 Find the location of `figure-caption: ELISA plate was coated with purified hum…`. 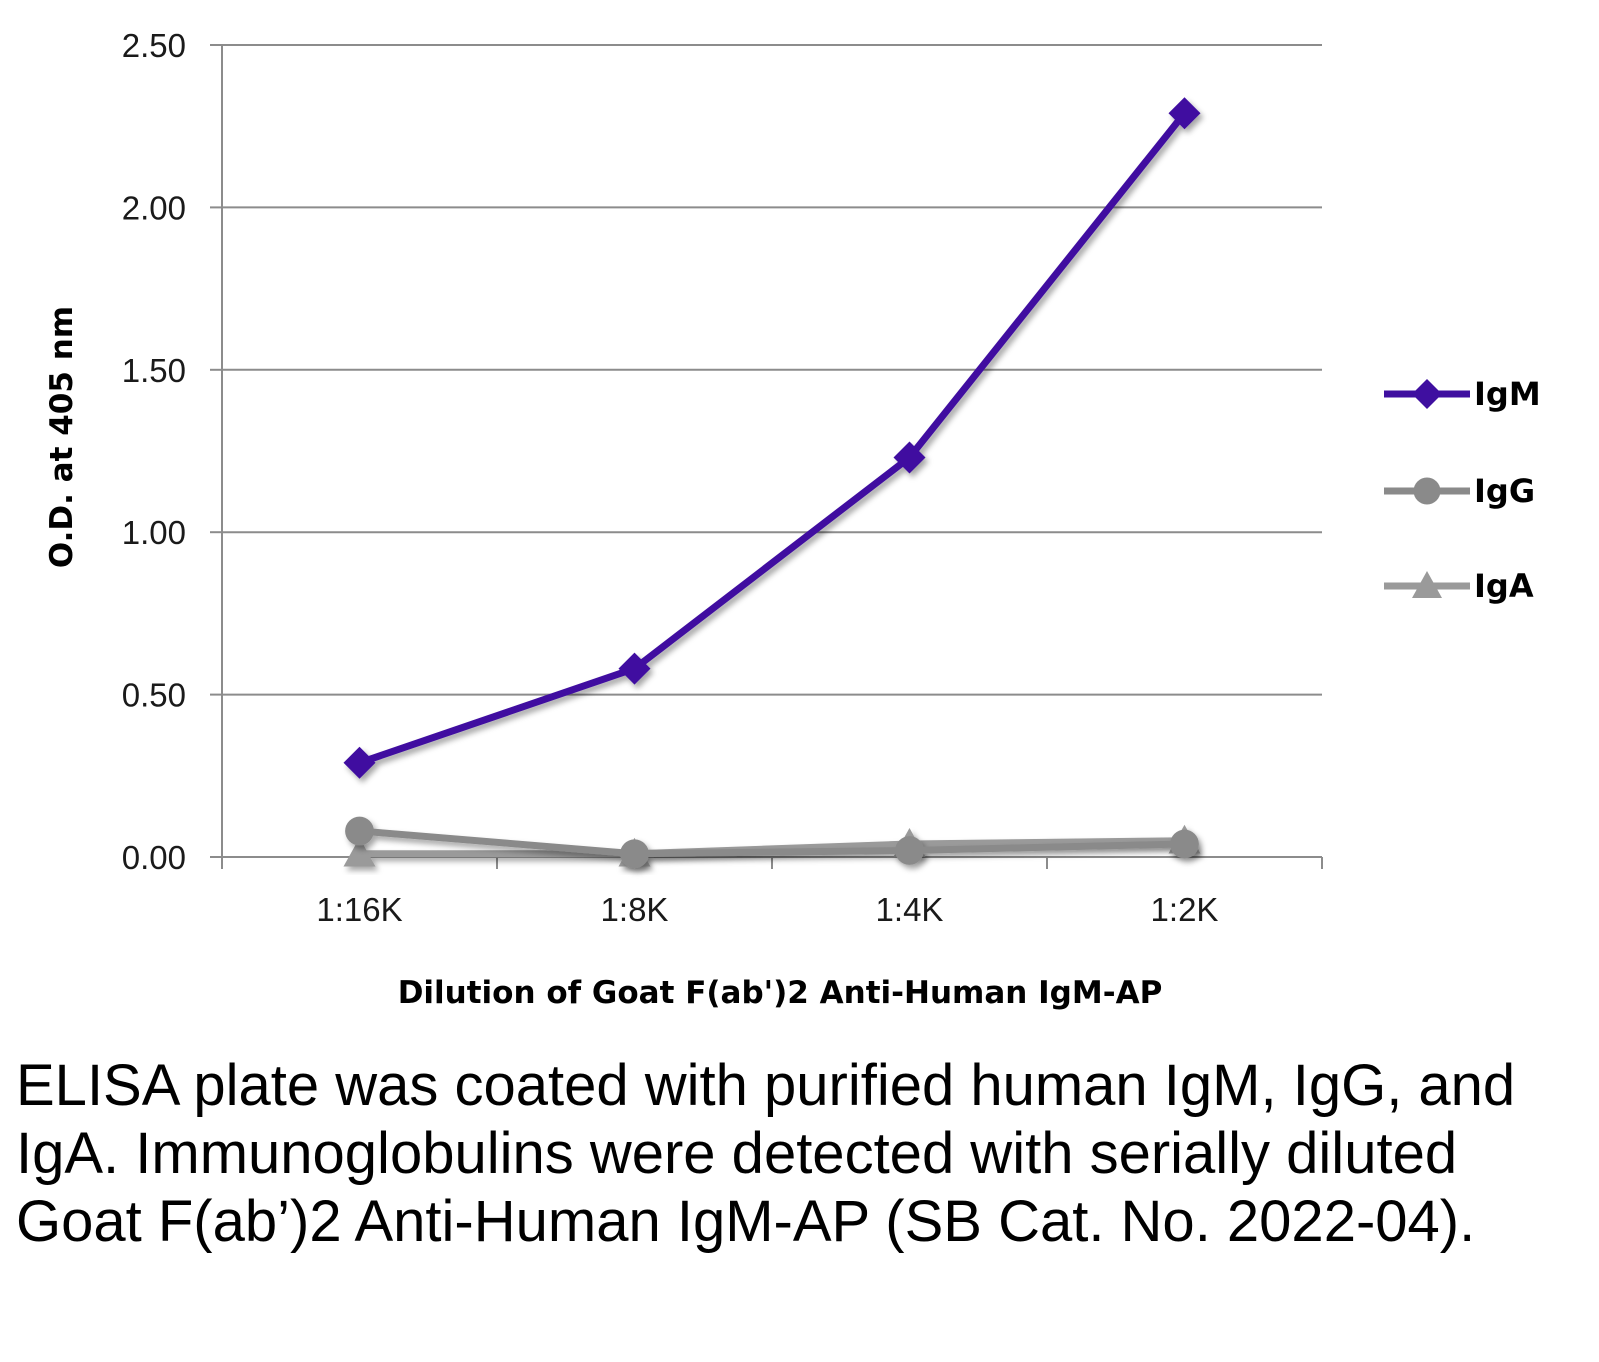

figure-caption: ELISA plate was coated with purified hum… is located at coordinates (766, 1153).